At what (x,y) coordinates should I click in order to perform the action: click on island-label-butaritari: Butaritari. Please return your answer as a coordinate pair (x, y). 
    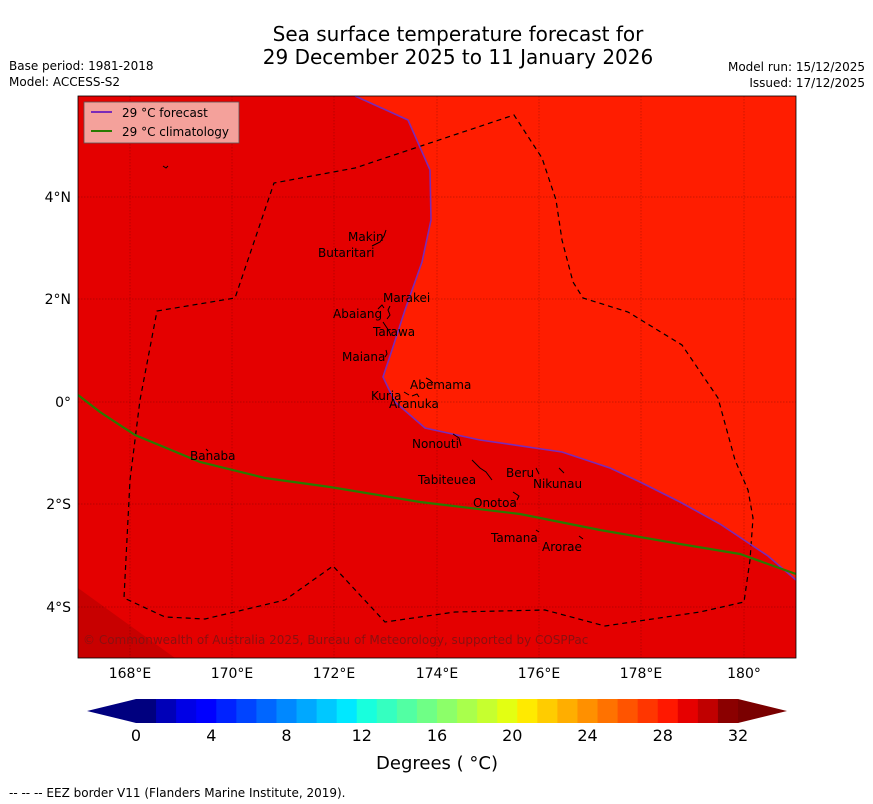
    Looking at the image, I should click on (346, 253).